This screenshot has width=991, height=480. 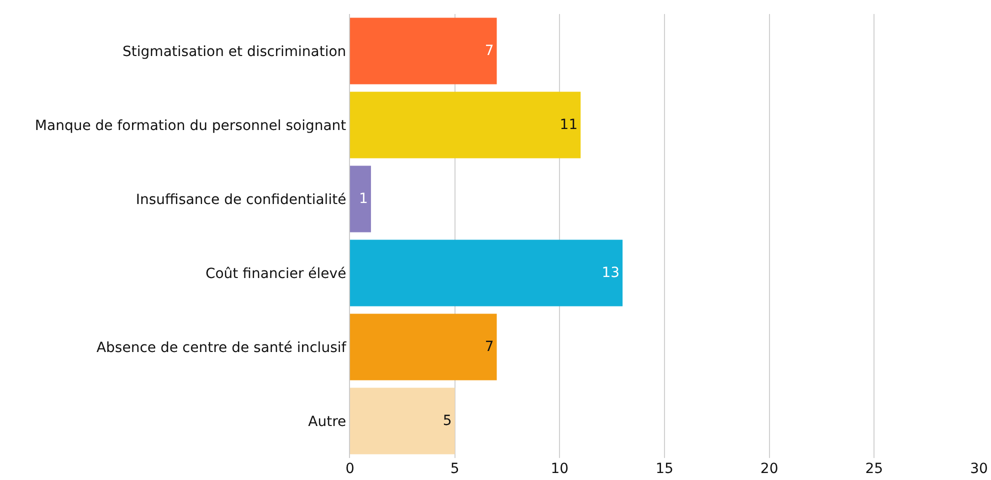 I want to click on y-tick-label: Autre, so click(x=327, y=422).